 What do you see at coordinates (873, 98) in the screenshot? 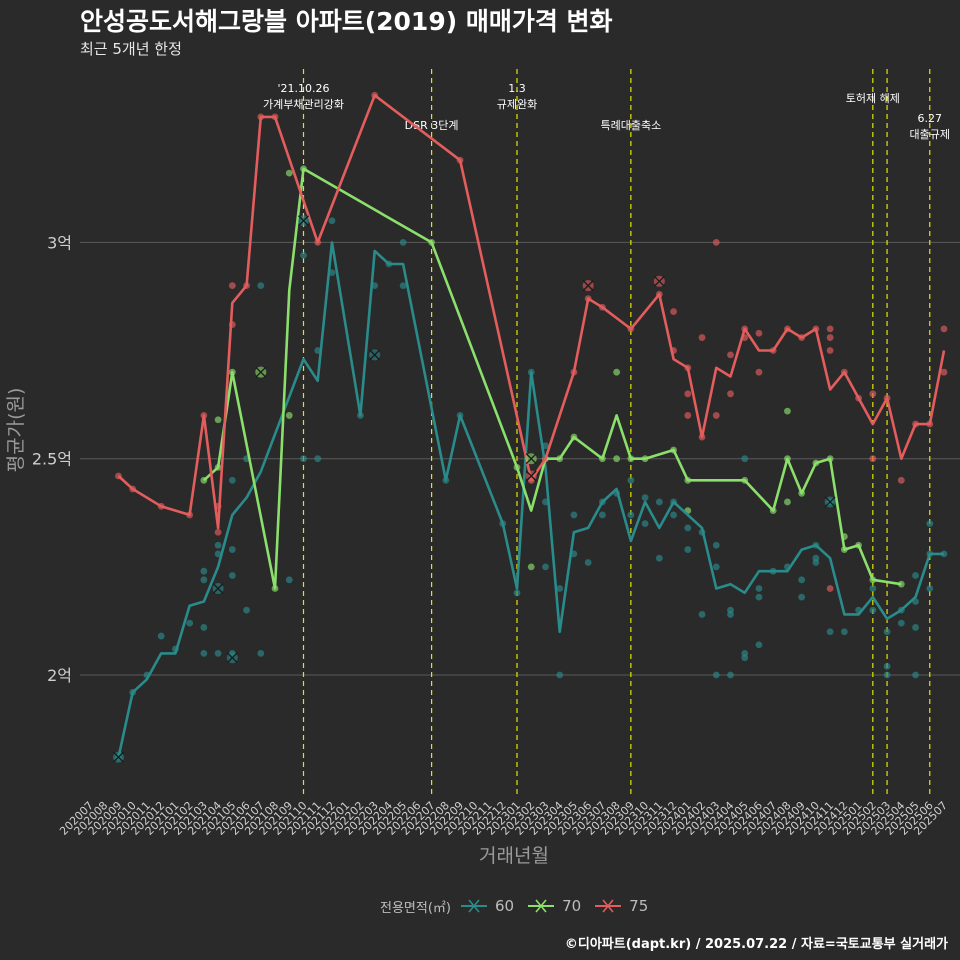
I see `event-label: 토허제 해제` at bounding box center [873, 98].